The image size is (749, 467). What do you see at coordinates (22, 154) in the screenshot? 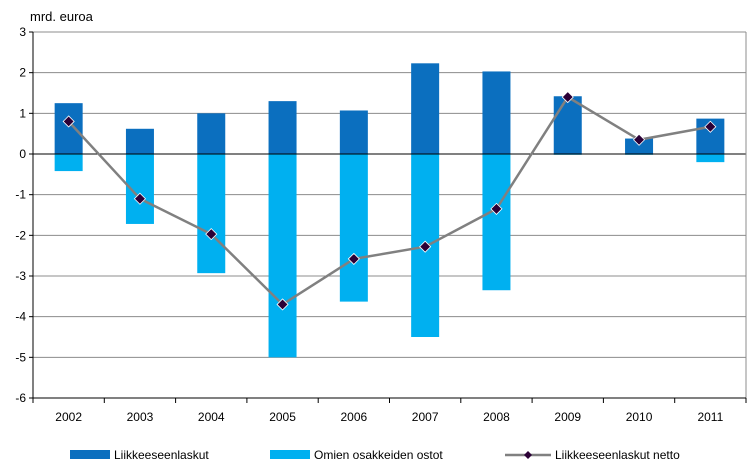
I see `y-tick-label: 0` at bounding box center [22, 154].